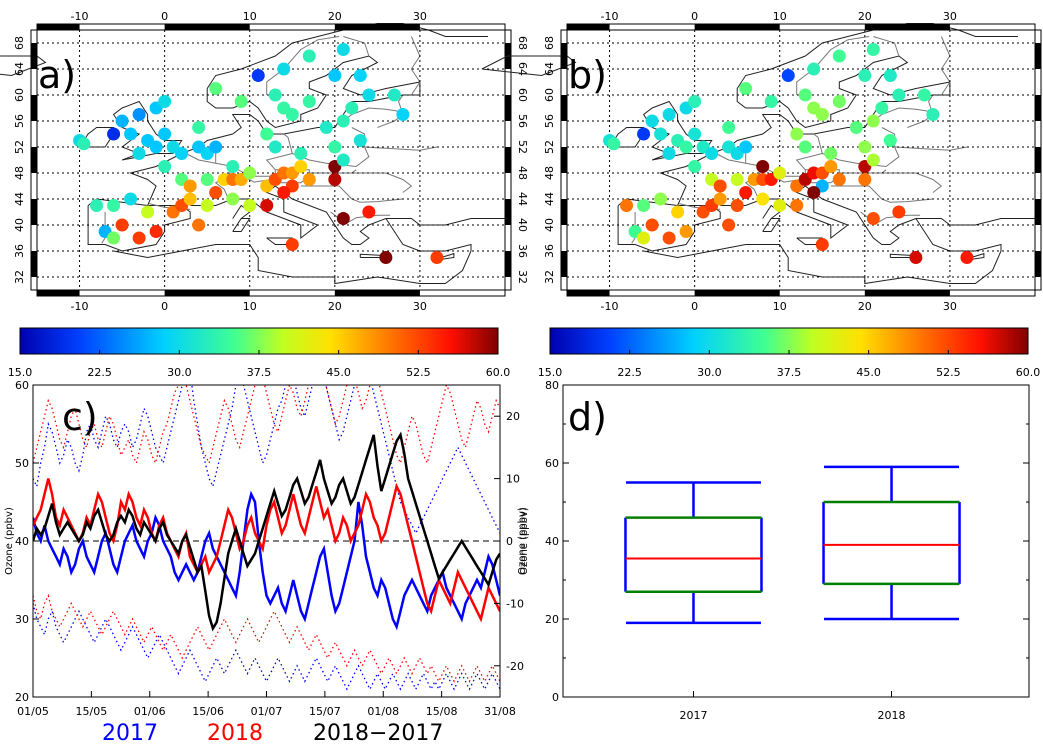 This screenshot has height=744, width=1043. What do you see at coordinates (587, 75) in the screenshot?
I see `panel-label-b: b)` at bounding box center [587, 75].